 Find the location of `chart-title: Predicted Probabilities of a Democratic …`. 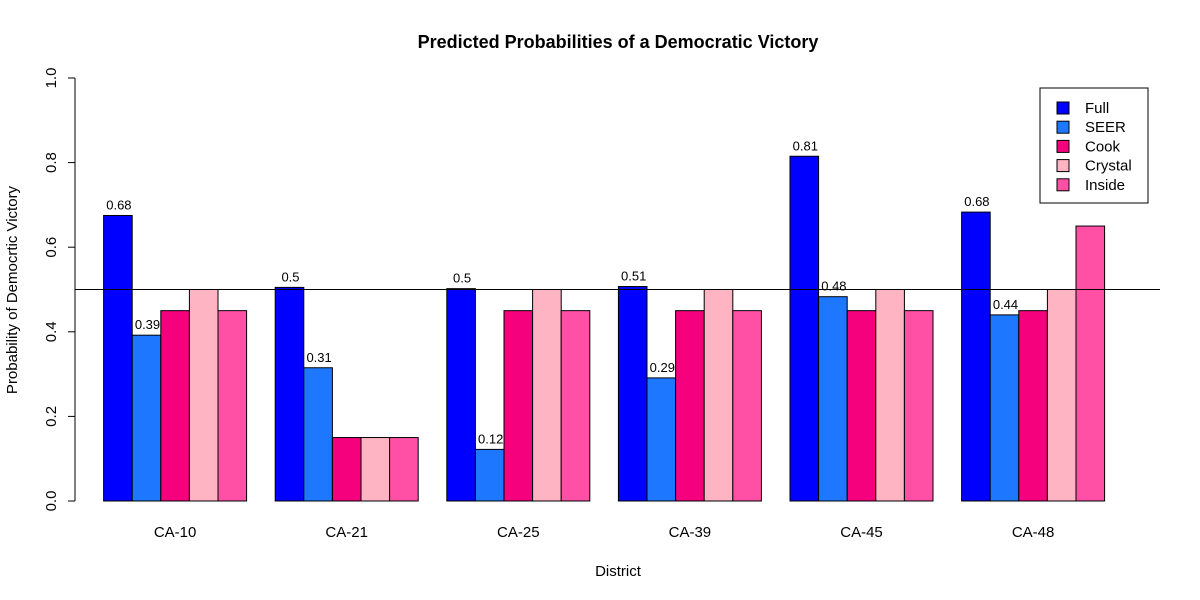

chart-title: Predicted Probabilities of a Democratic … is located at coordinates (618, 42).